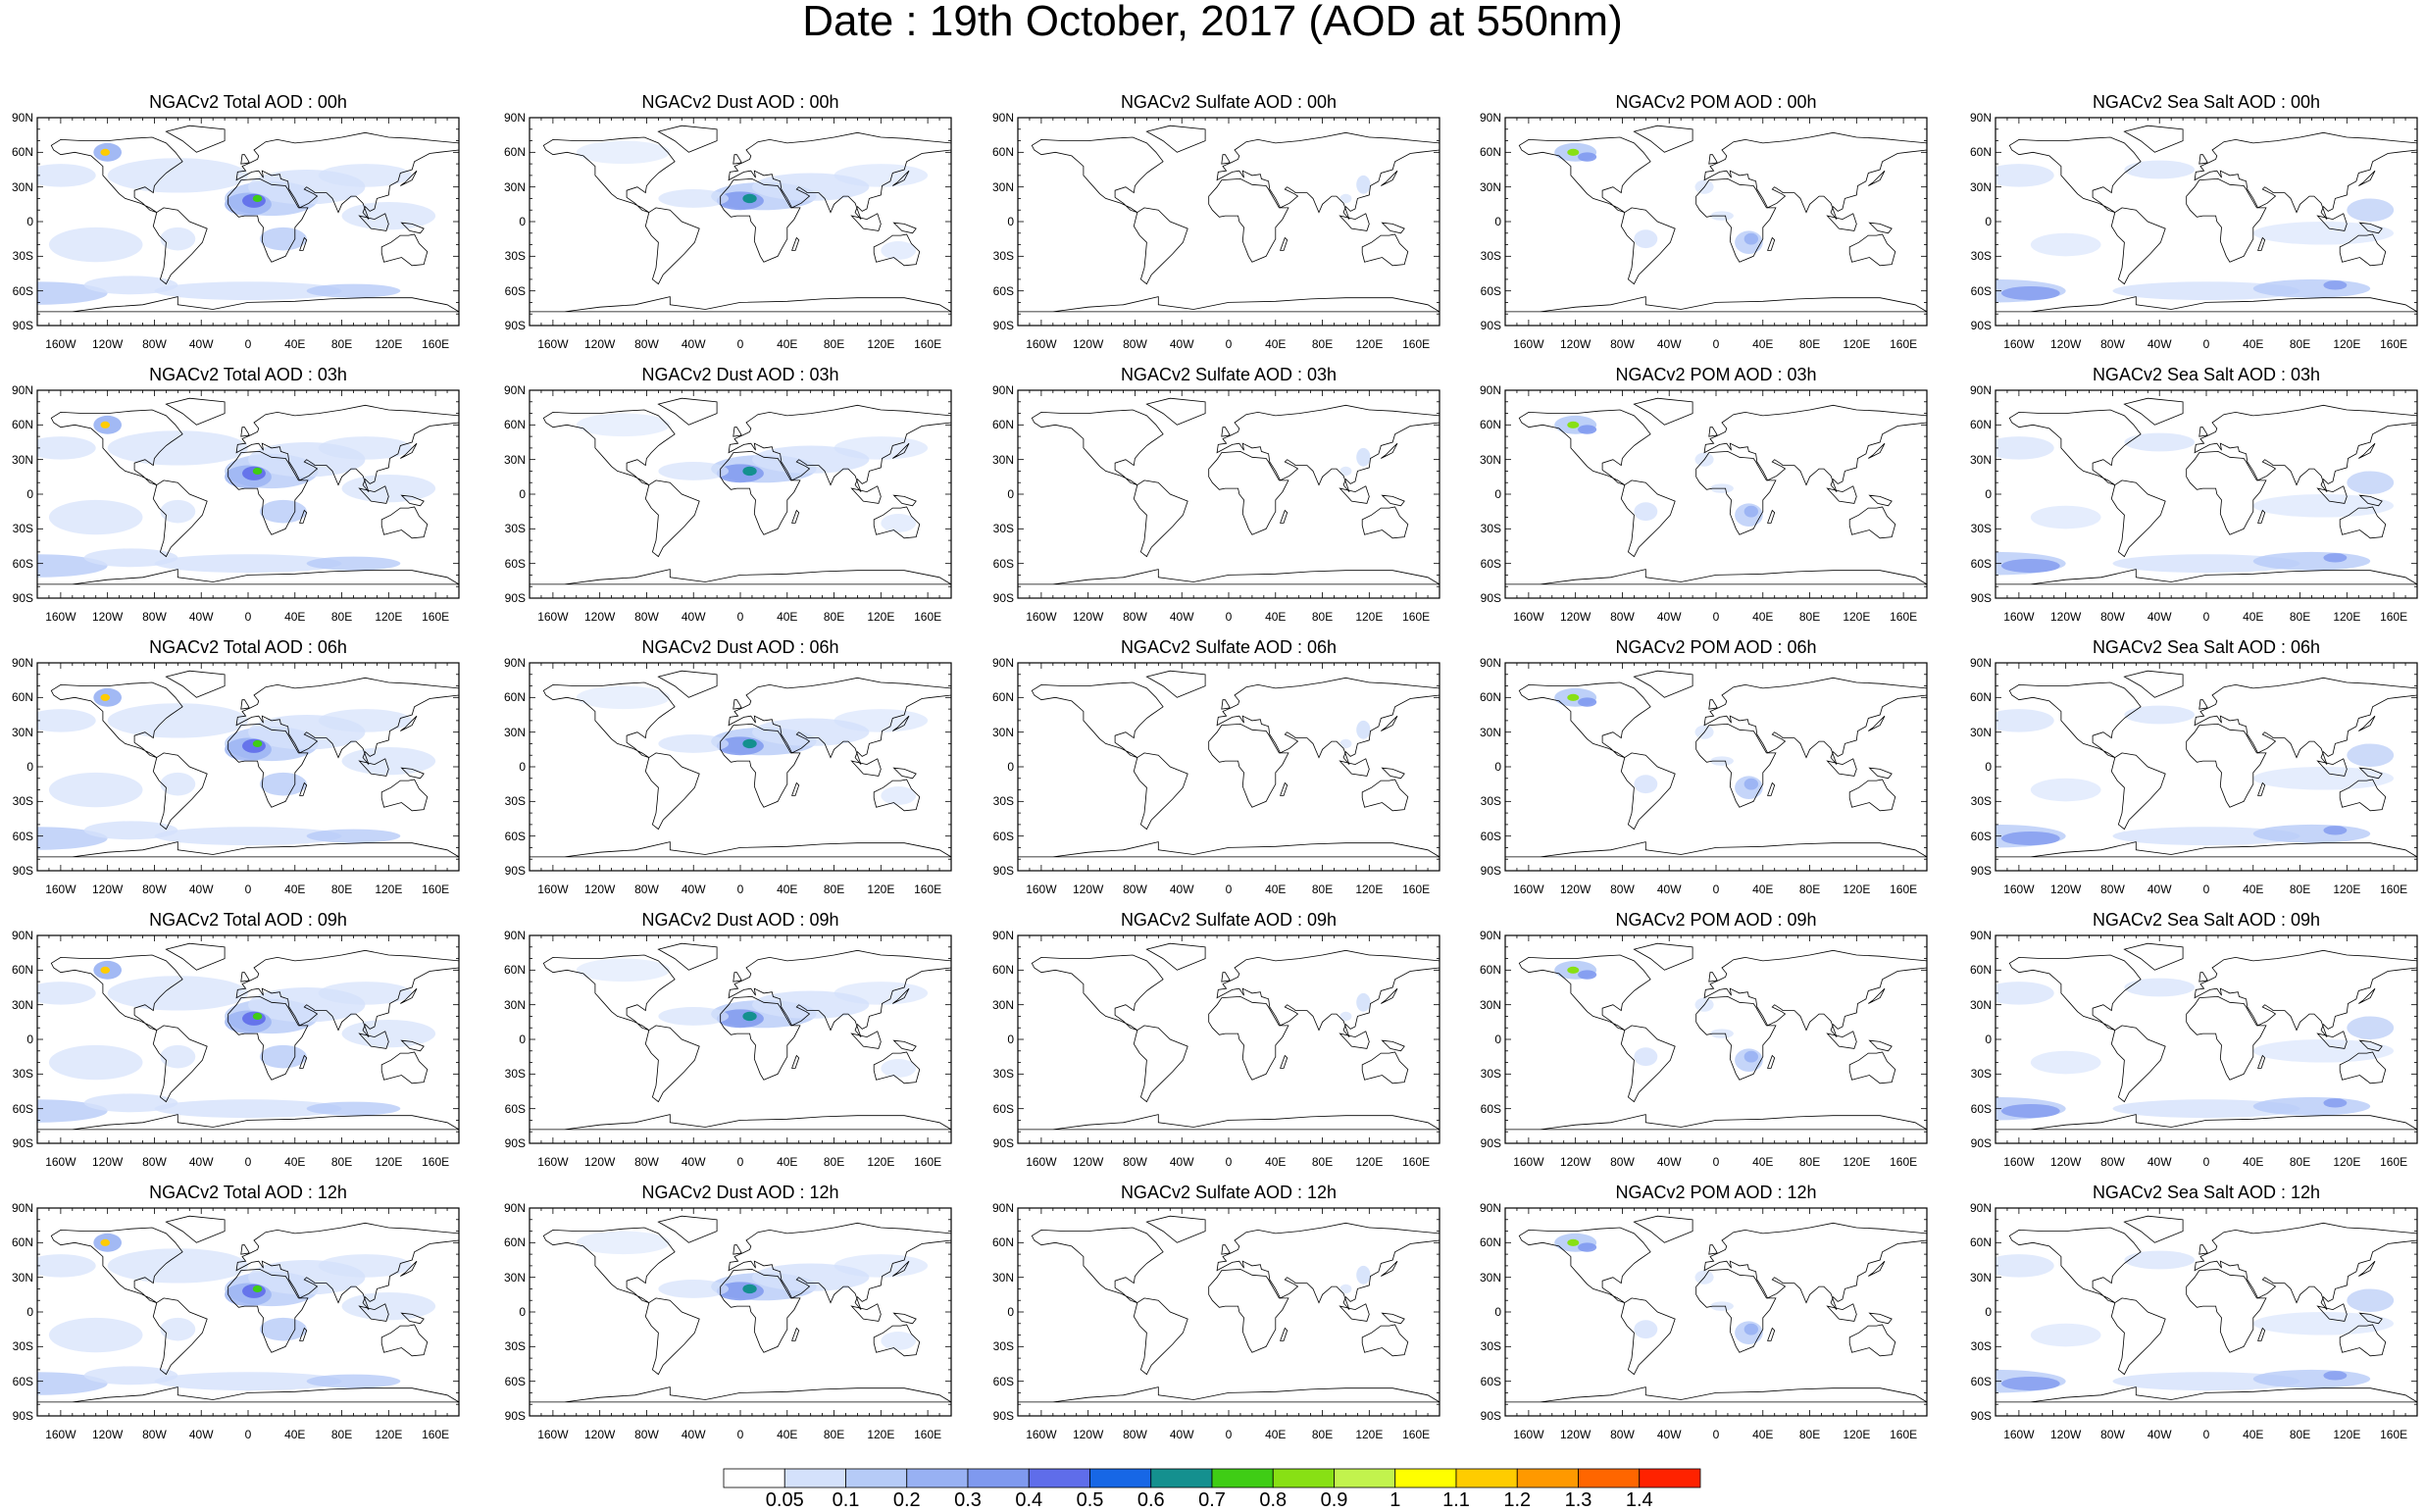  I want to click on panel-title: NGACv2 Sulfate AOD : 09h, so click(1229, 920).